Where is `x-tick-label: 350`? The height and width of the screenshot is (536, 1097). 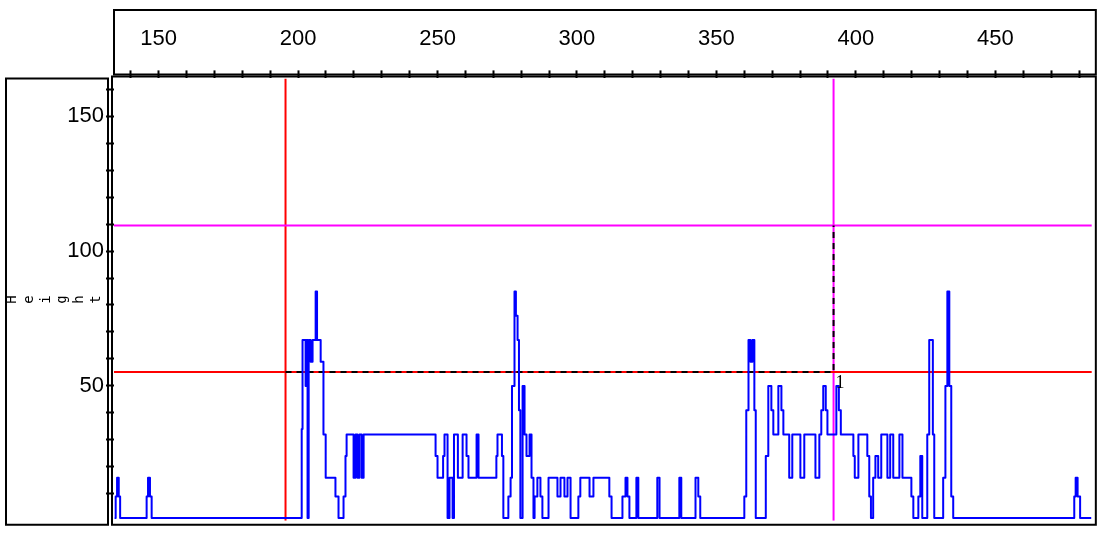 x-tick-label: 350 is located at coordinates (716, 38).